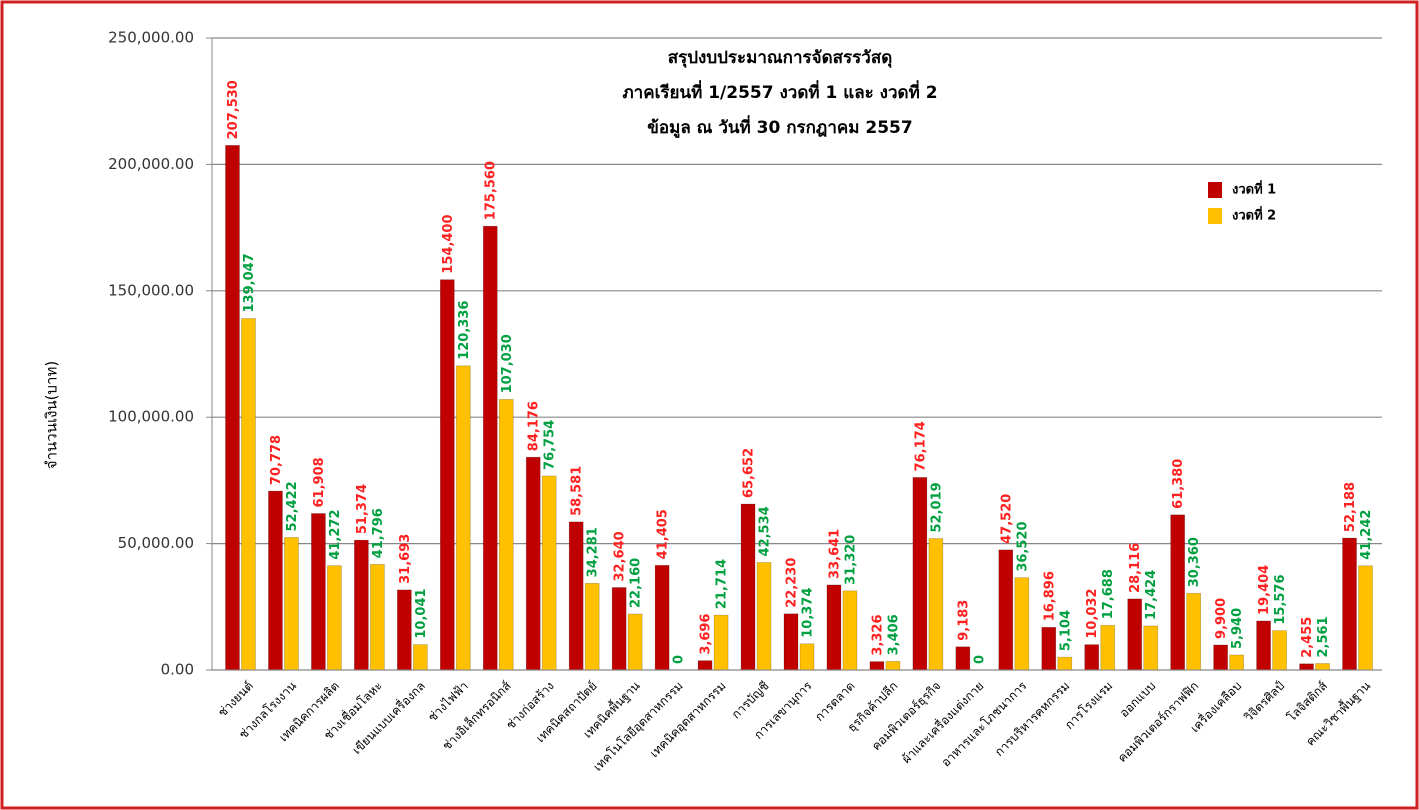 This screenshot has height=810, width=1419. Describe the element at coordinates (292, 506) in the screenshot. I see `data-label: 52,422` at that location.